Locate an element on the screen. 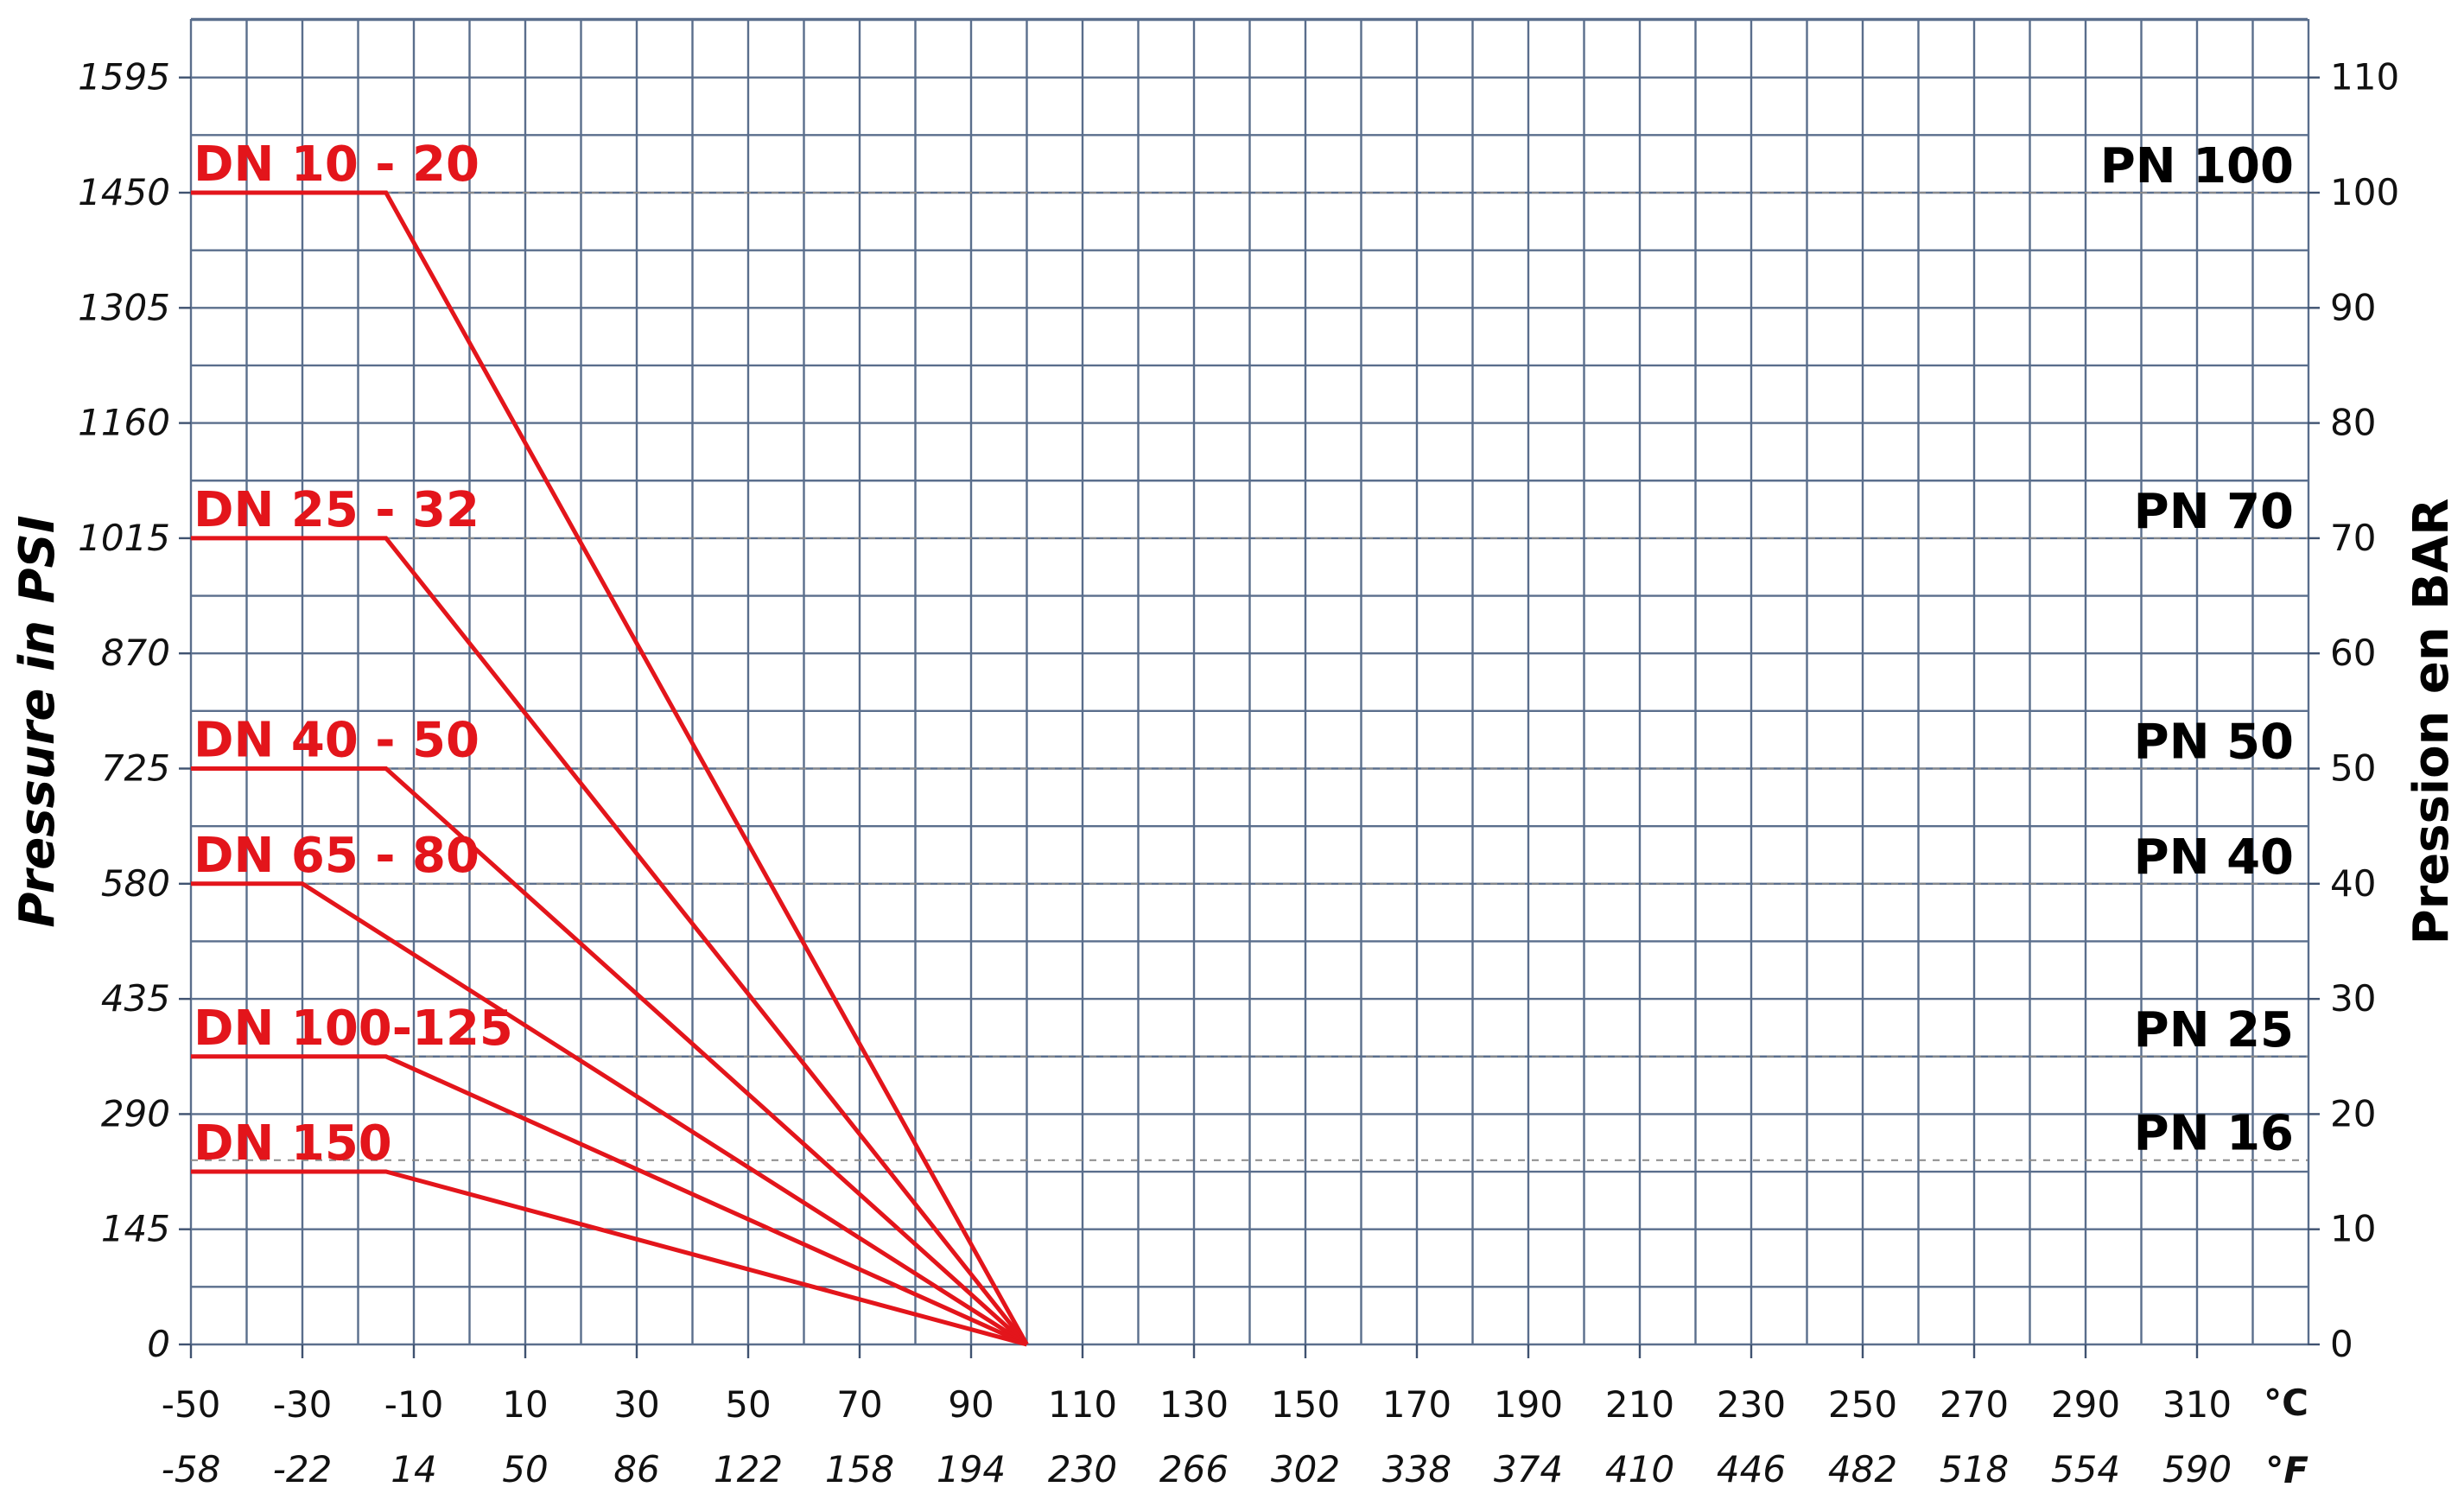  x-tick-label-celsius: 150 is located at coordinates (1305, 1404).